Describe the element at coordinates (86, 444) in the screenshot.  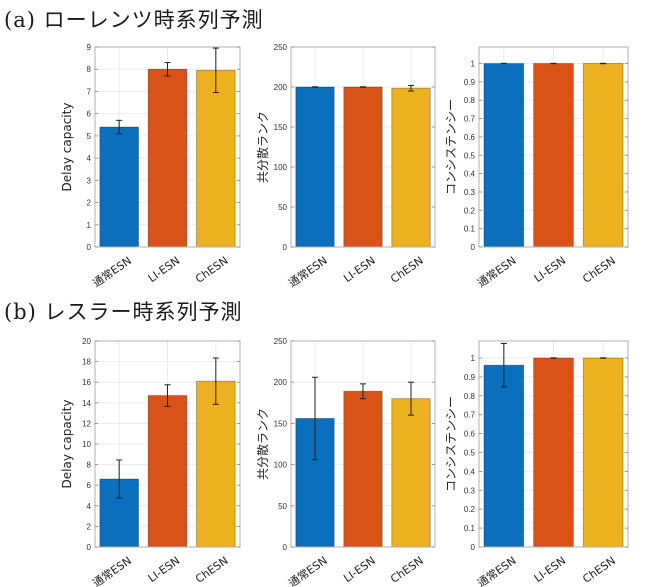
I see `y-tick-label: 10` at that location.